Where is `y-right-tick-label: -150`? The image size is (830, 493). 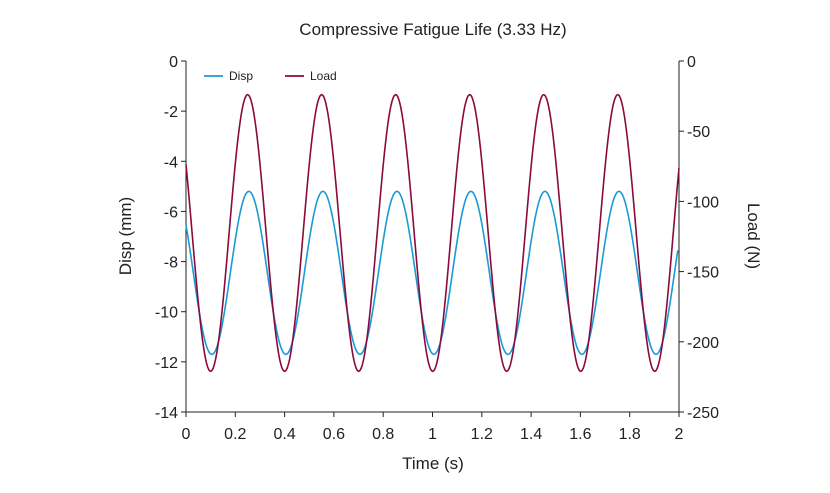
y-right-tick-label: -150 is located at coordinates (703, 273).